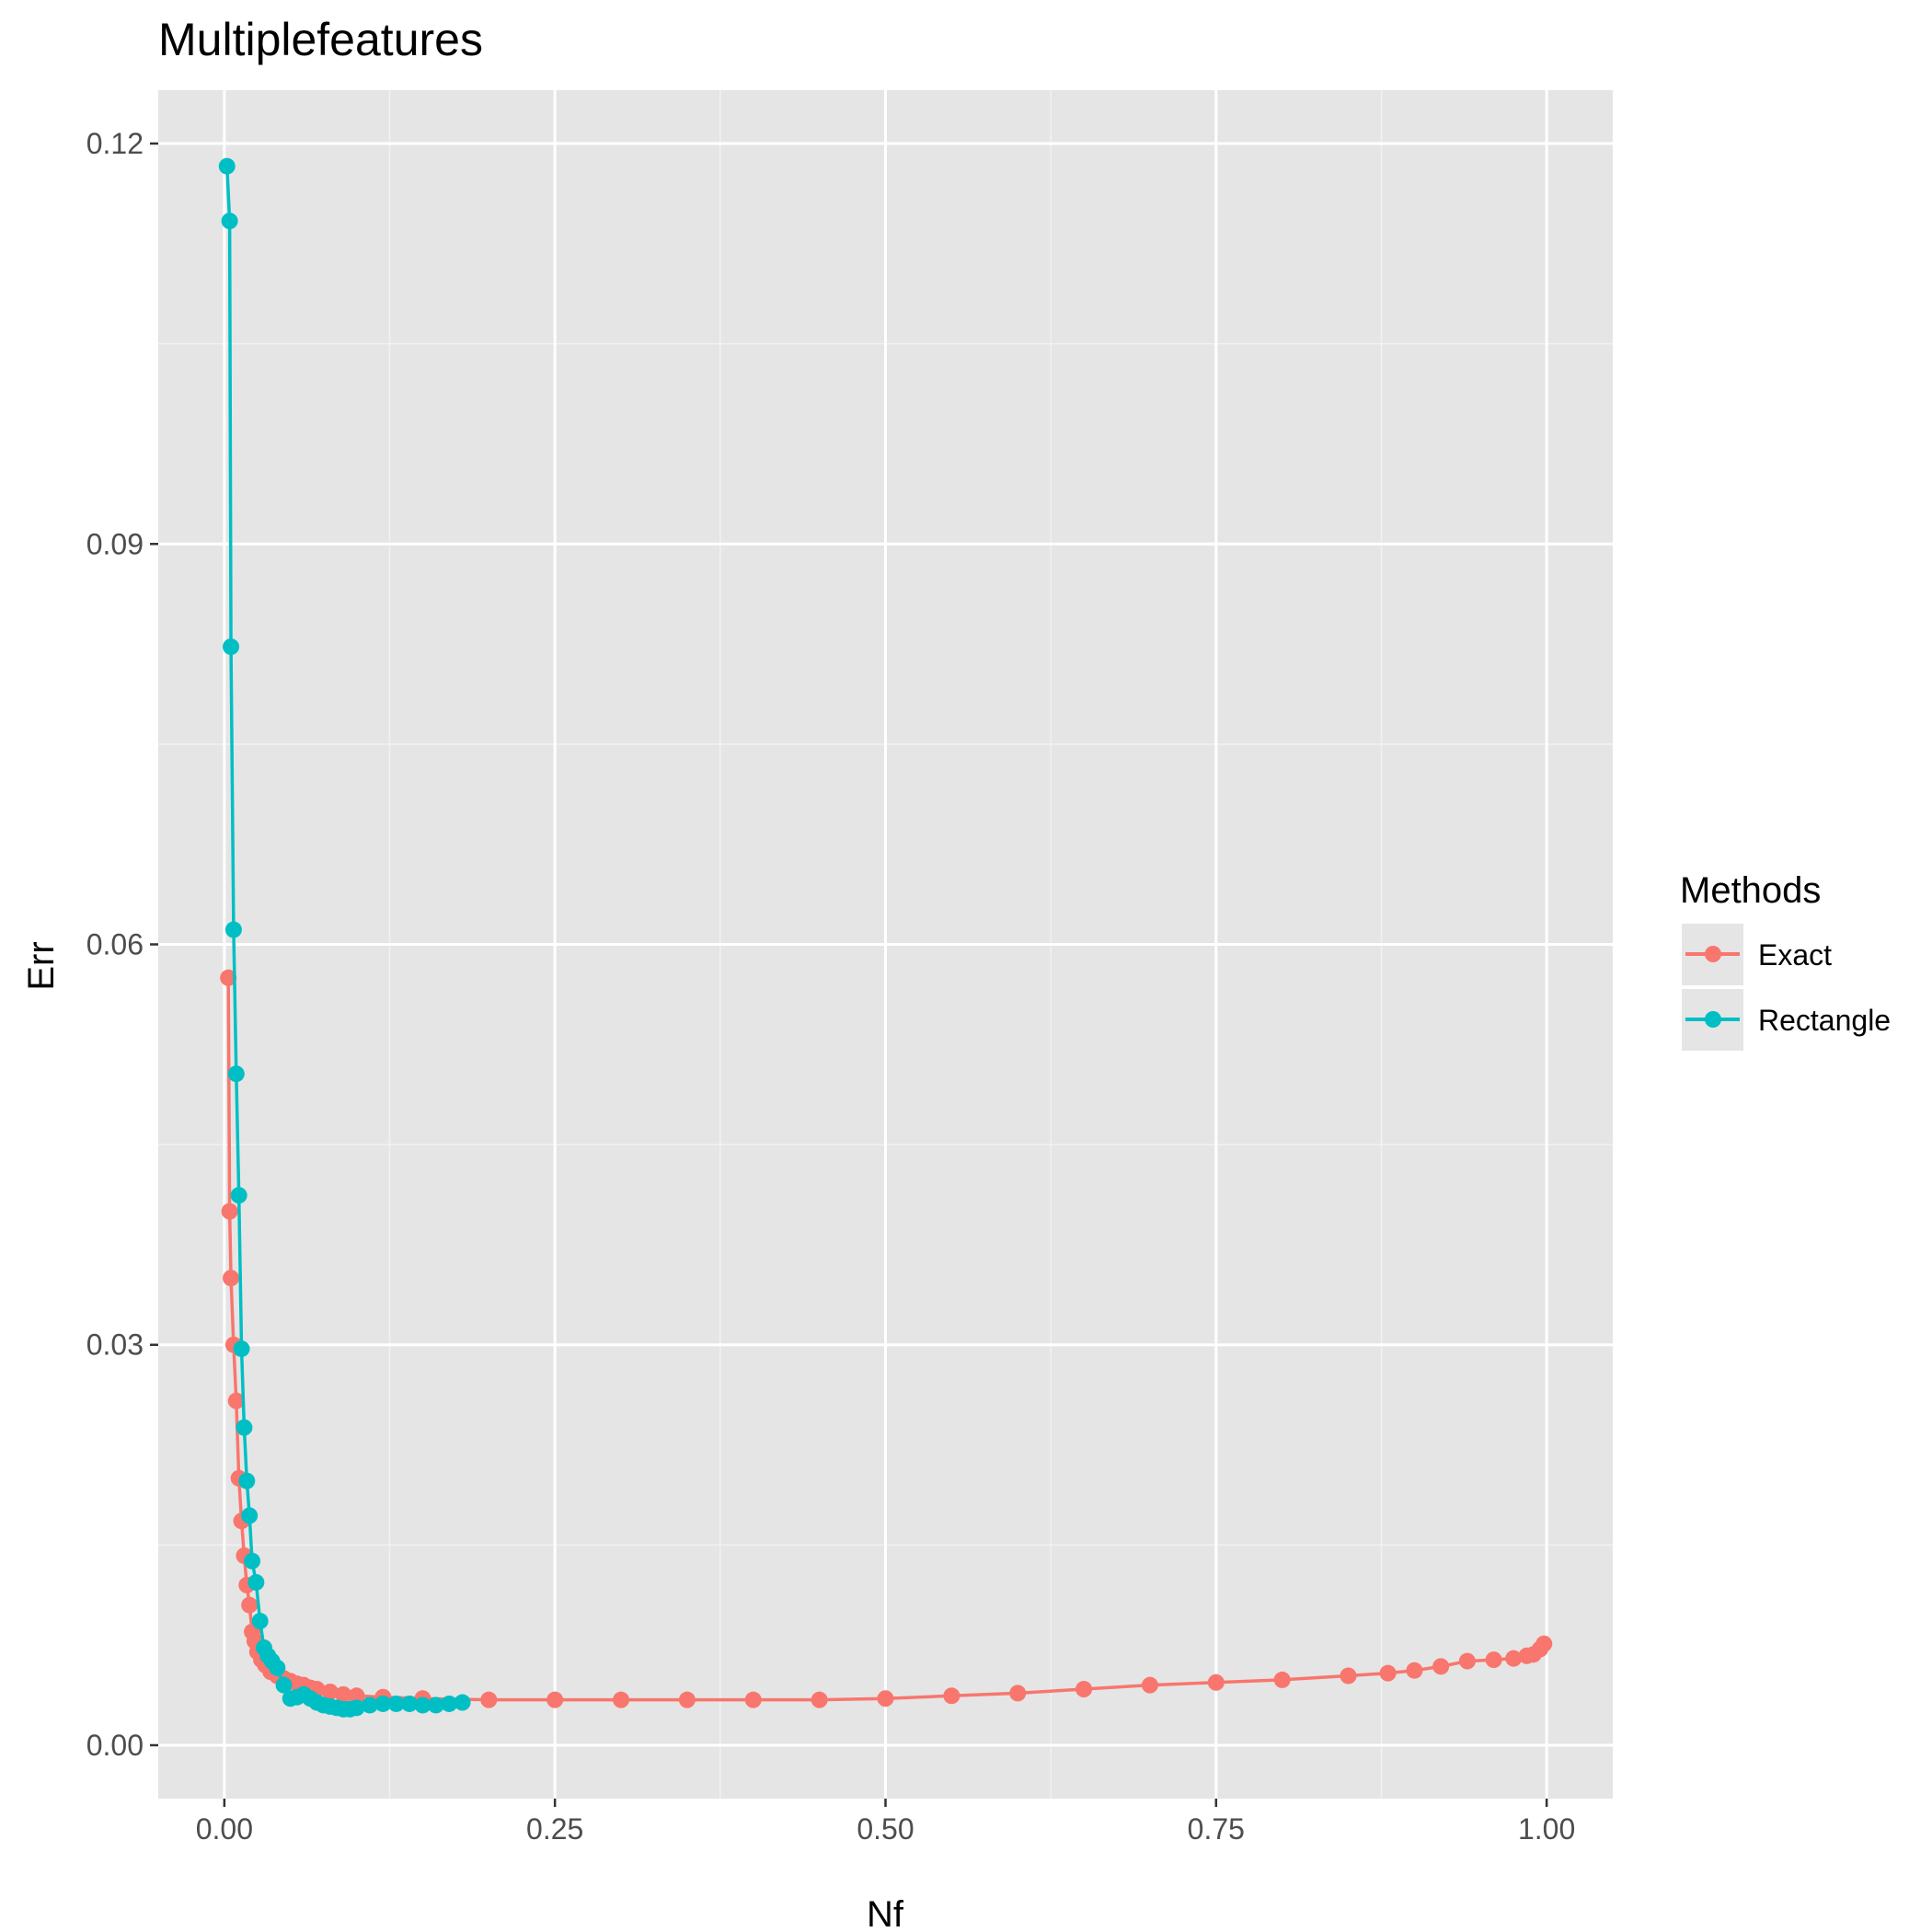 This screenshot has height=1932, width=1932. I want to click on legend-label-exact: Exact, so click(1795, 955).